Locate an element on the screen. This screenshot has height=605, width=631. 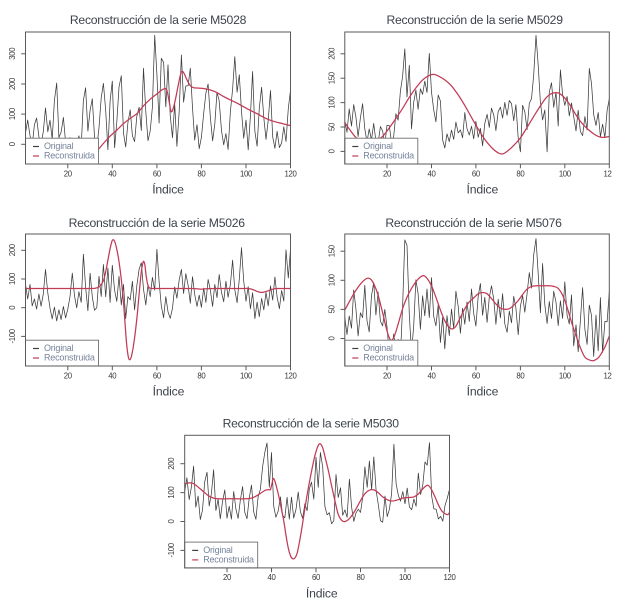
svg-text:Reconstrucción de la serie M50: Reconstrucción de la serie M5030 is located at coordinates (311, 423).